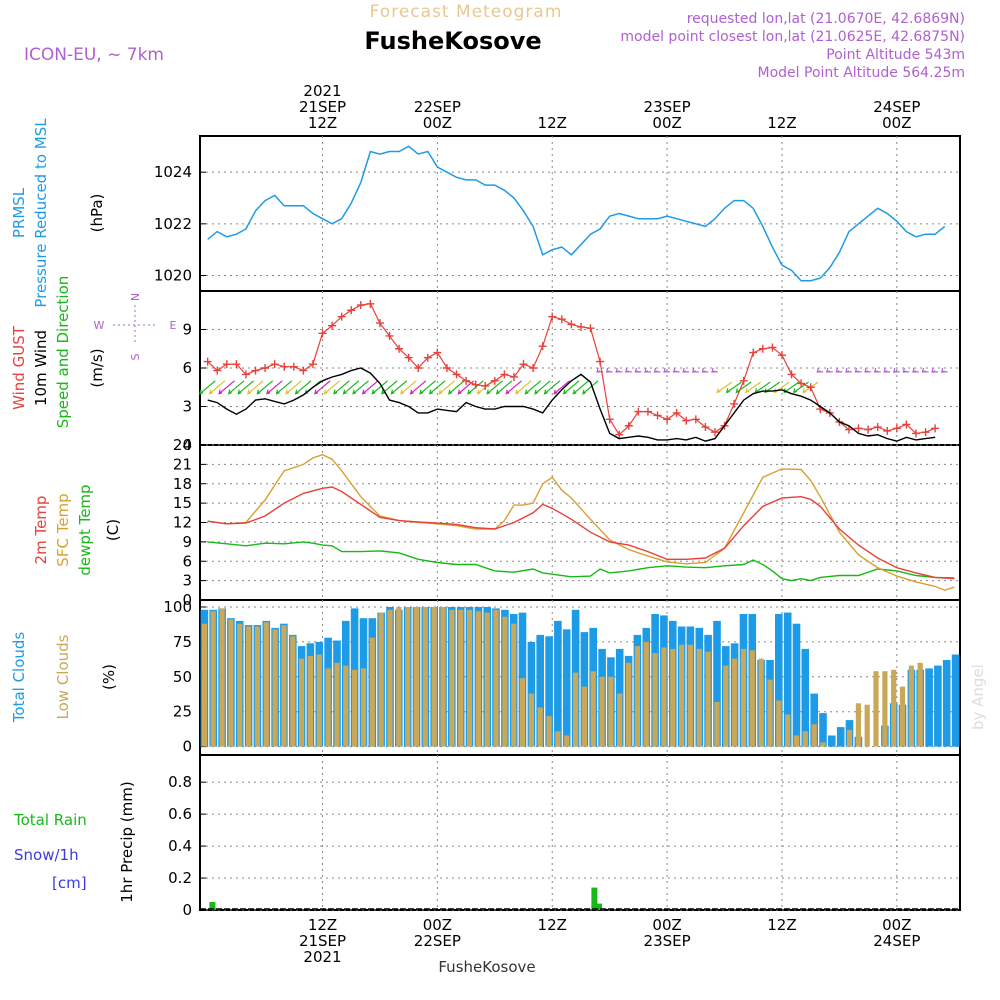 The image size is (1000, 1000). Describe the element at coordinates (109, 677) in the screenshot. I see `clouds-unit-label: (%)` at that location.